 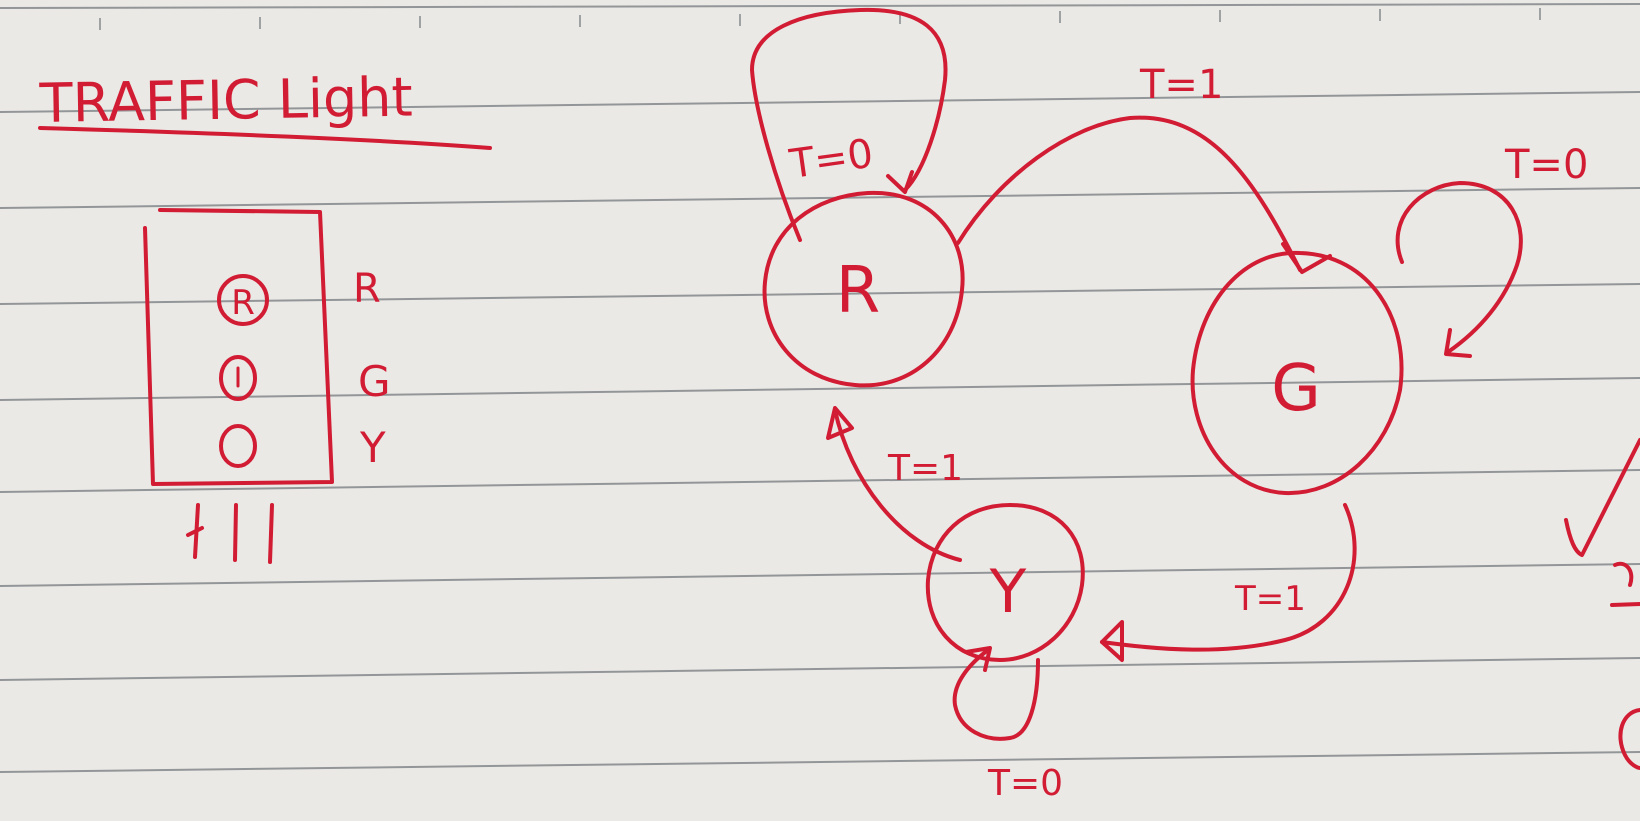 What do you see at coordinates (820, 19) in the screenshot?
I see `top-ticks` at bounding box center [820, 19].